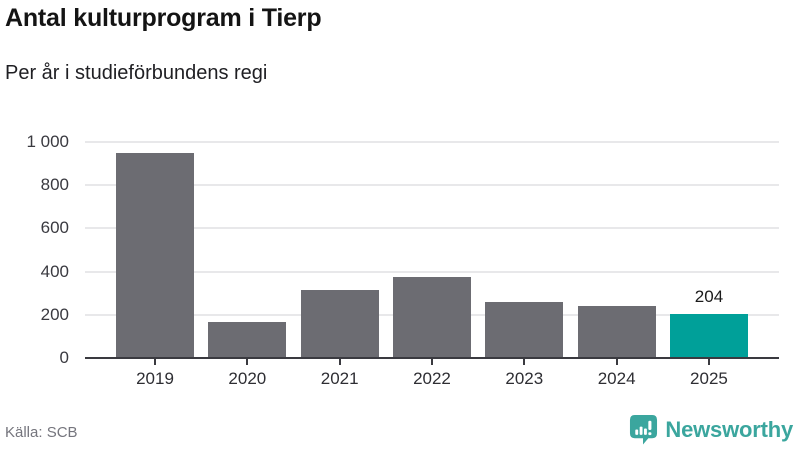 The image size is (800, 450). I want to click on x-tick-label-2025: 2025, so click(709, 378).